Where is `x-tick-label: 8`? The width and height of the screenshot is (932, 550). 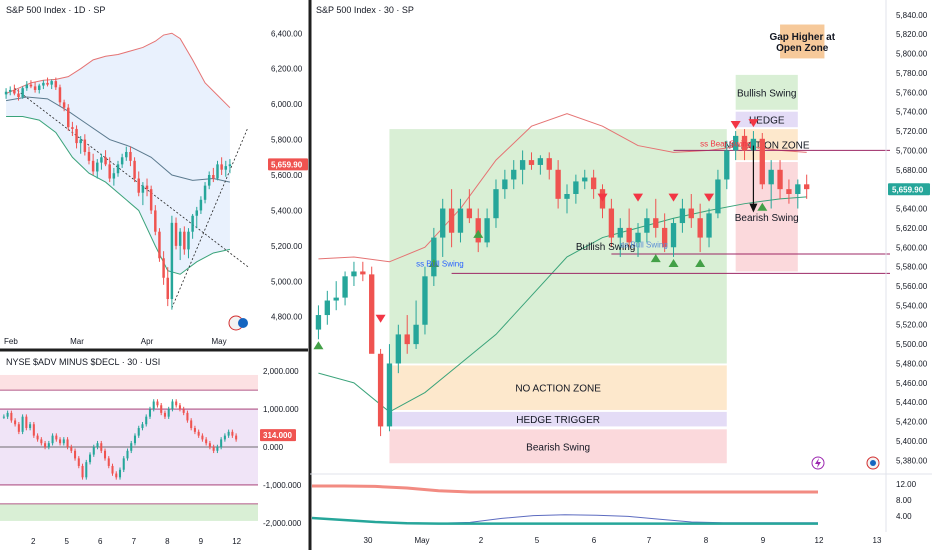 x-tick-label: 8 is located at coordinates (706, 540).